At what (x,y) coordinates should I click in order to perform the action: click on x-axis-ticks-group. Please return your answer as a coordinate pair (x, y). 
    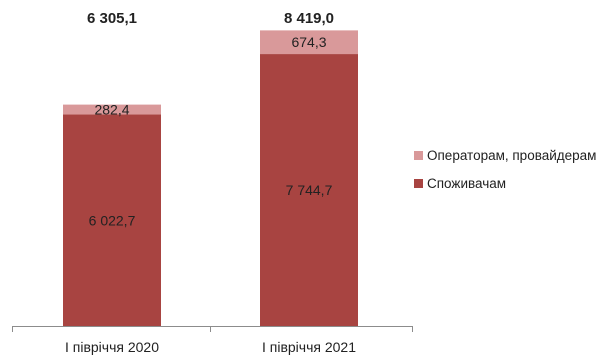
    Looking at the image, I should click on (212, 329).